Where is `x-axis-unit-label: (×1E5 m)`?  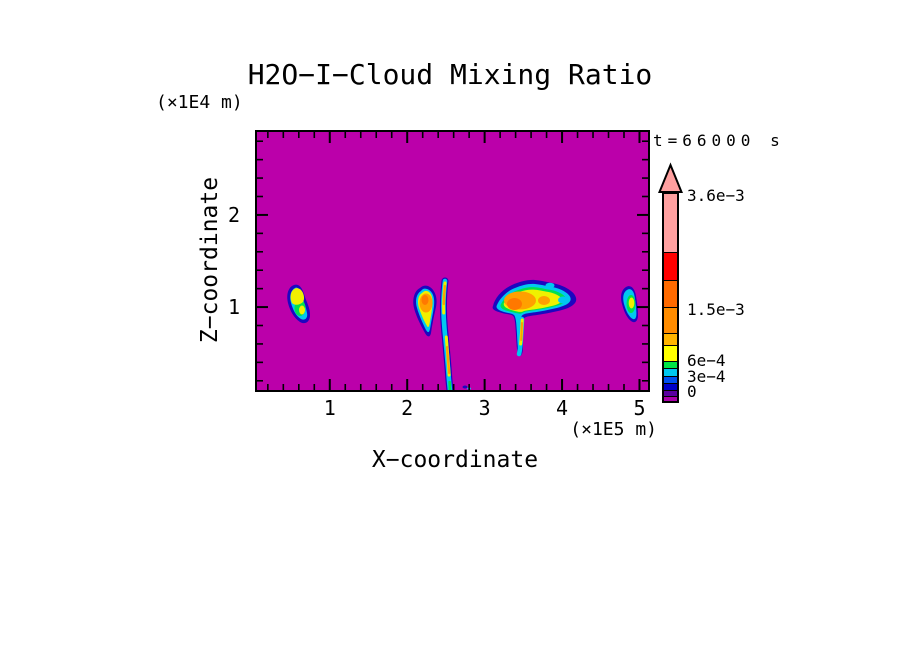
x-axis-unit-label: (×1E5 m) is located at coordinates (613, 429).